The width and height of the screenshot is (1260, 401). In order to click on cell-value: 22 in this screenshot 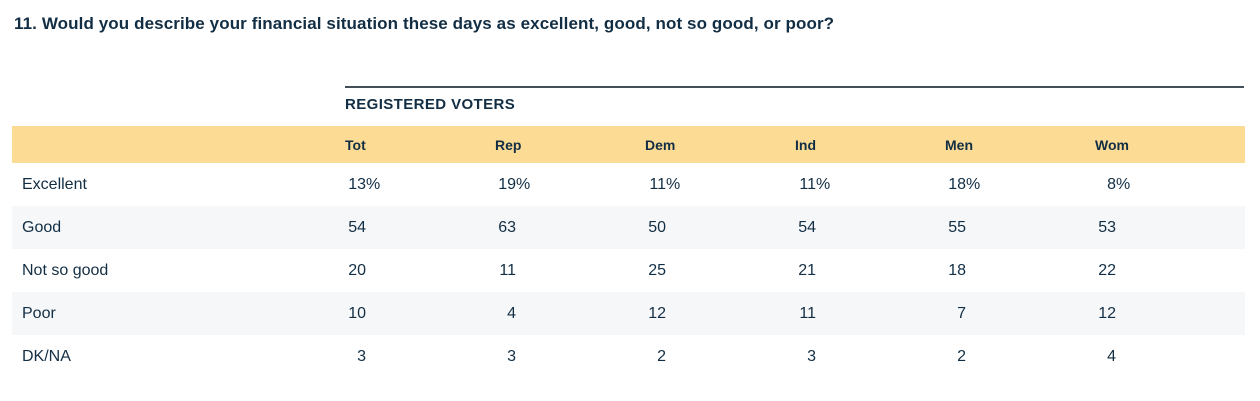, I will do `click(1107, 270)`.